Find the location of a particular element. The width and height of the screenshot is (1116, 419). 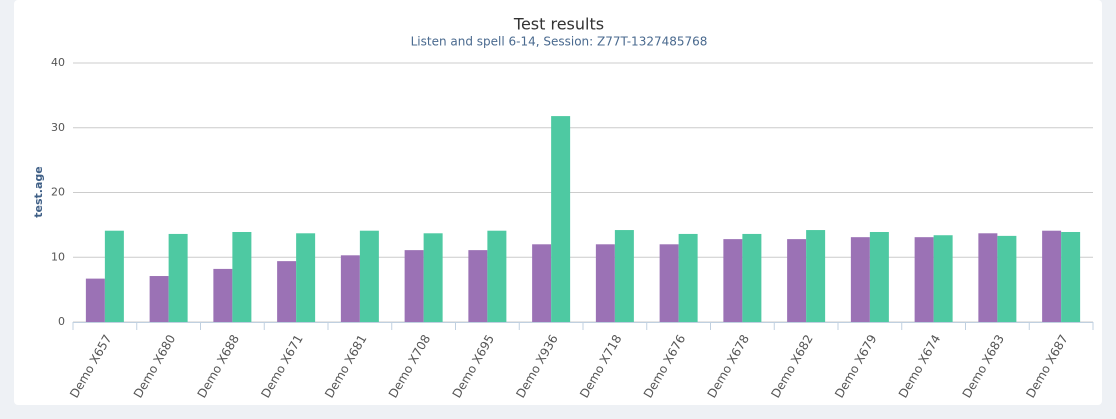

x-tick-label: Demo X682 is located at coordinates (791, 366).